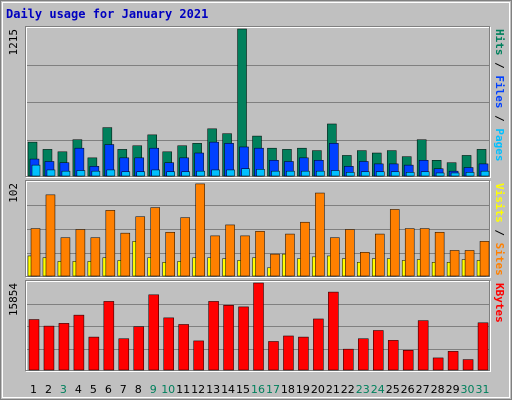 This screenshot has width=512, height=400. Describe the element at coordinates (123, 389) in the screenshot. I see `day-label: 7` at that location.